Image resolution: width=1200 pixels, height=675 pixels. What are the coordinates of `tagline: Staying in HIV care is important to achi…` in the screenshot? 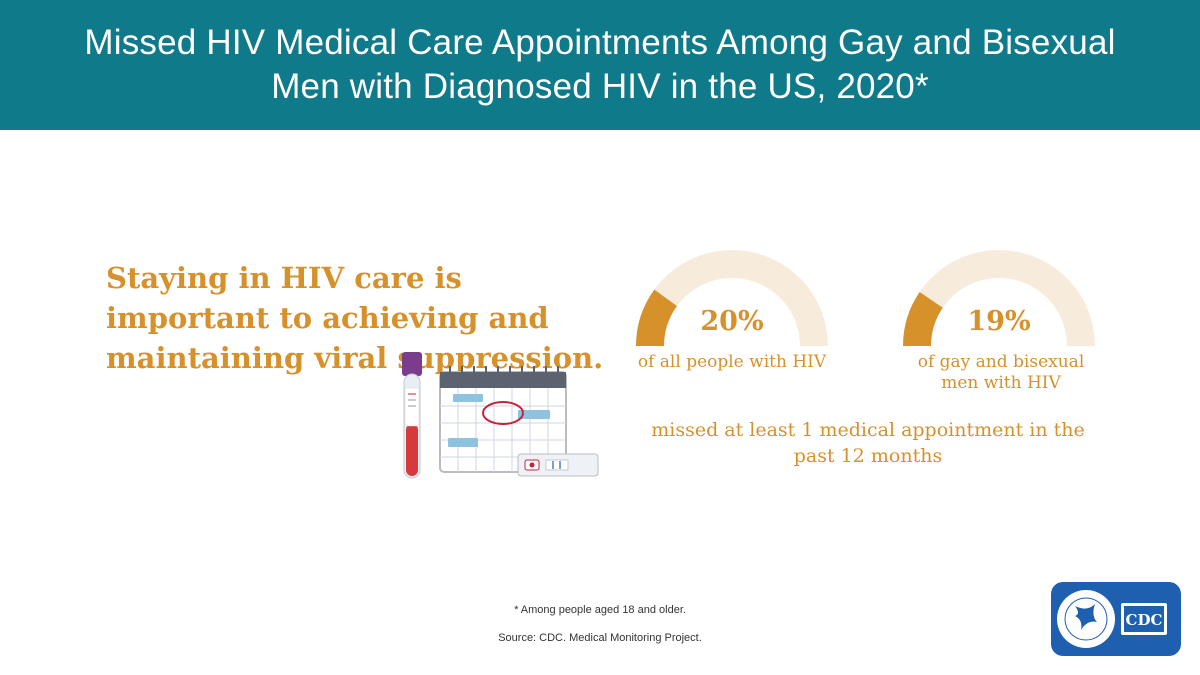 It's located at (355, 318).